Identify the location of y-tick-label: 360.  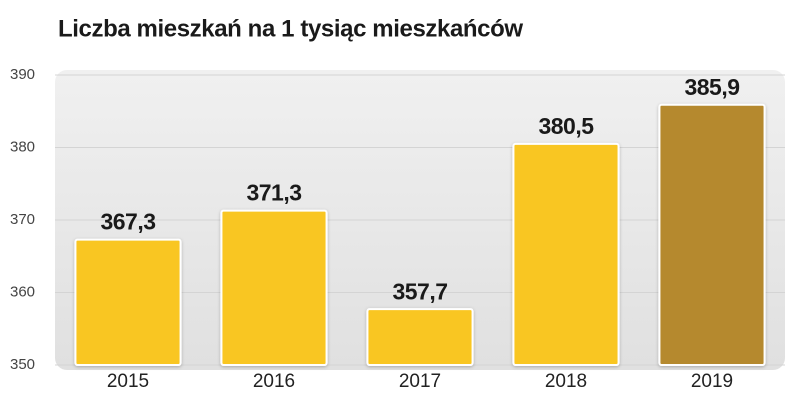
(22, 291).